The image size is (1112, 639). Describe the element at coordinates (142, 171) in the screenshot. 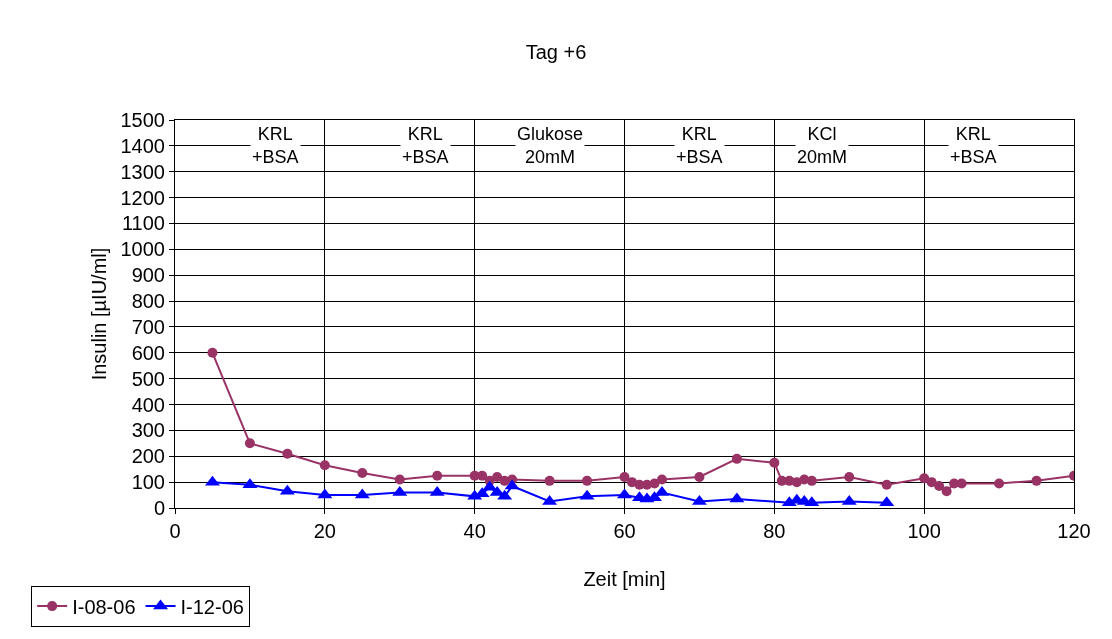

I see `y-tick-label: 1300` at that location.